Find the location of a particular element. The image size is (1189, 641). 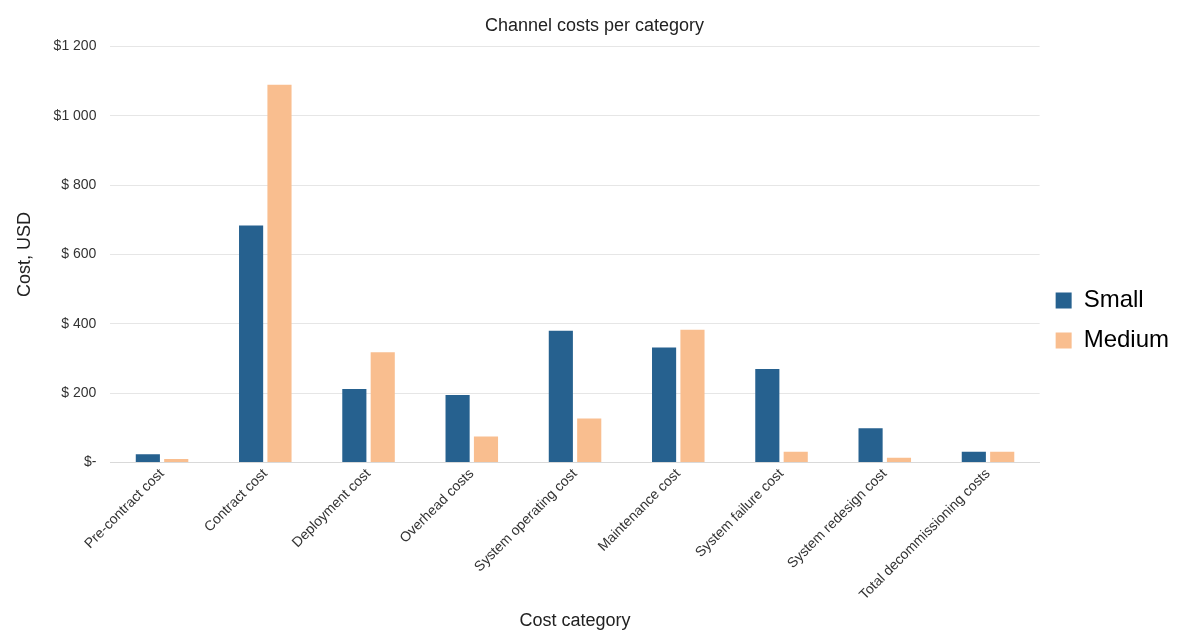

y-tick-label: $1 000 is located at coordinates (75, 114).